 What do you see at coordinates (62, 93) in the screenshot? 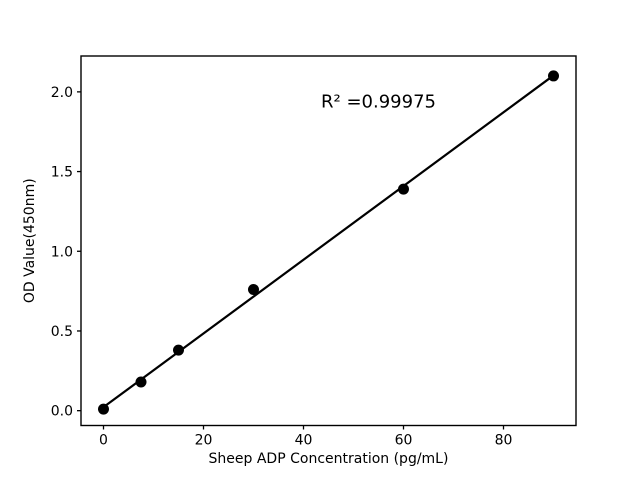
I see `y-tick-label: 2.0` at bounding box center [62, 93].